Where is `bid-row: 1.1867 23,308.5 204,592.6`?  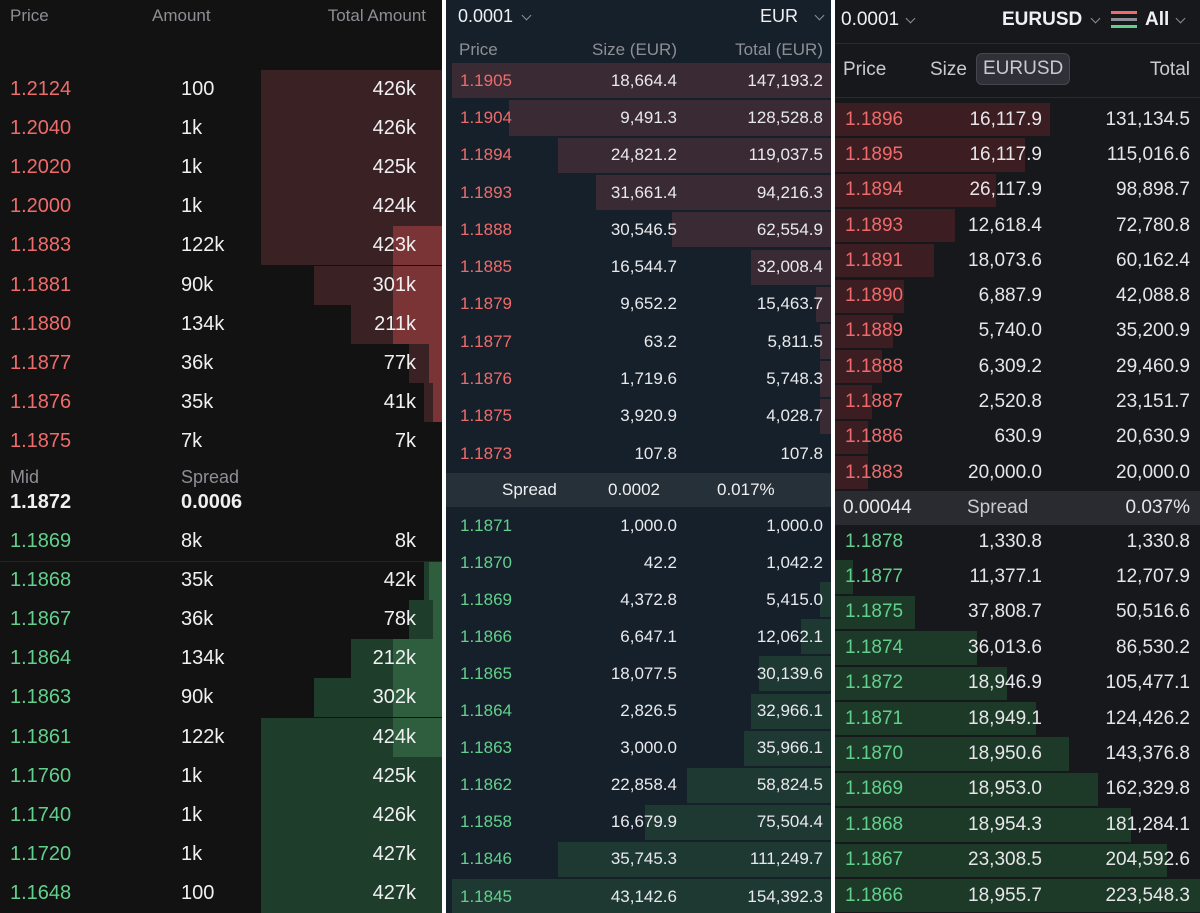
bid-row: 1.1867 23,308.5 204,592.6 is located at coordinates (1017, 860).